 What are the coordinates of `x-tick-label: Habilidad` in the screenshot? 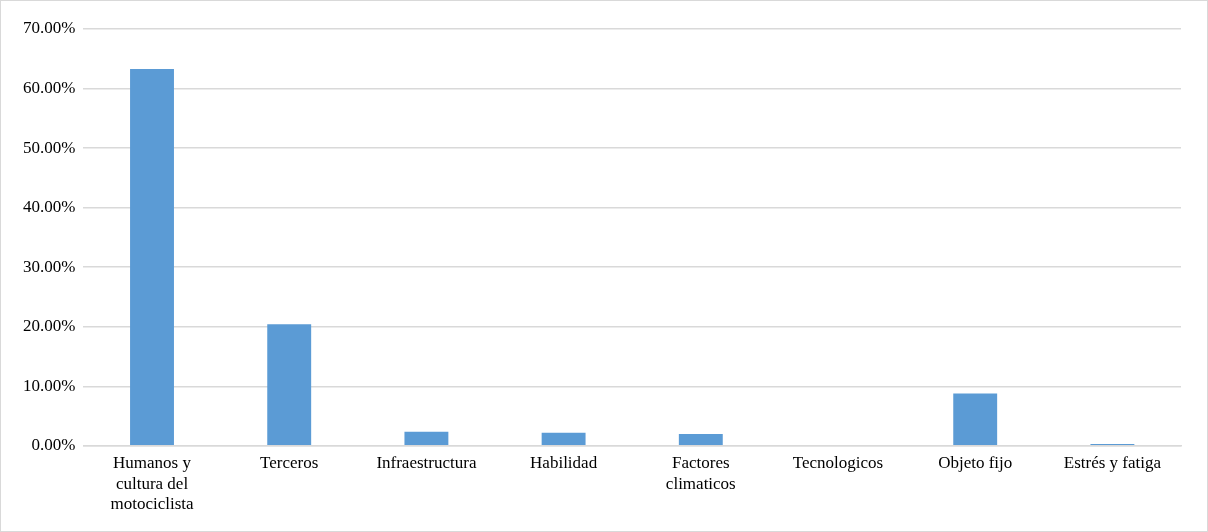 It's located at (564, 463).